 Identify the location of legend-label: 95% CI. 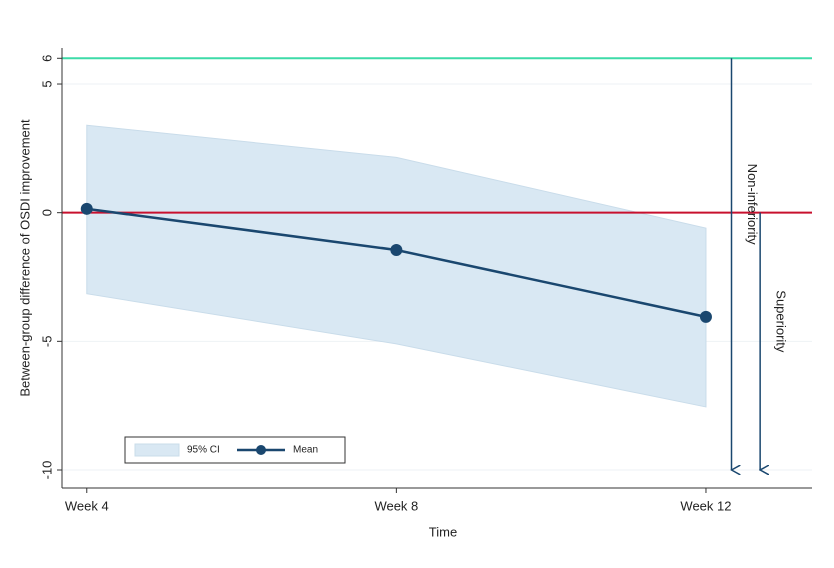
(203, 450).